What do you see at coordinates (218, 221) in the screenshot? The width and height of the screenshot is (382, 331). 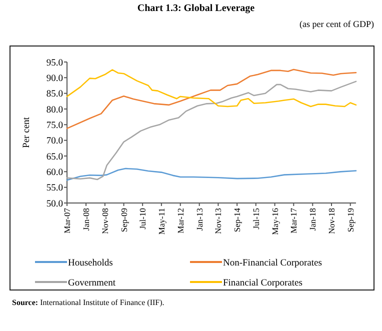 I see `x-tick-label: Nov-13` at bounding box center [218, 221].